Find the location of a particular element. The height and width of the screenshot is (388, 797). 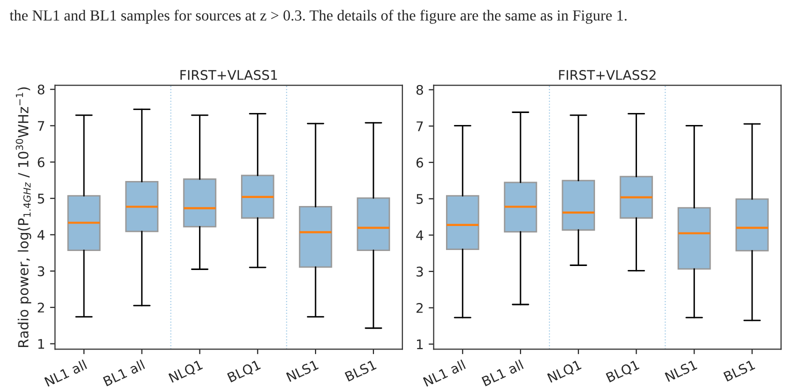

y-axis-title: Radio power, log(P$_{1.4GHz}$ / 10$^{30}$WHz$^{−1}$) is located at coordinates (24, 217).